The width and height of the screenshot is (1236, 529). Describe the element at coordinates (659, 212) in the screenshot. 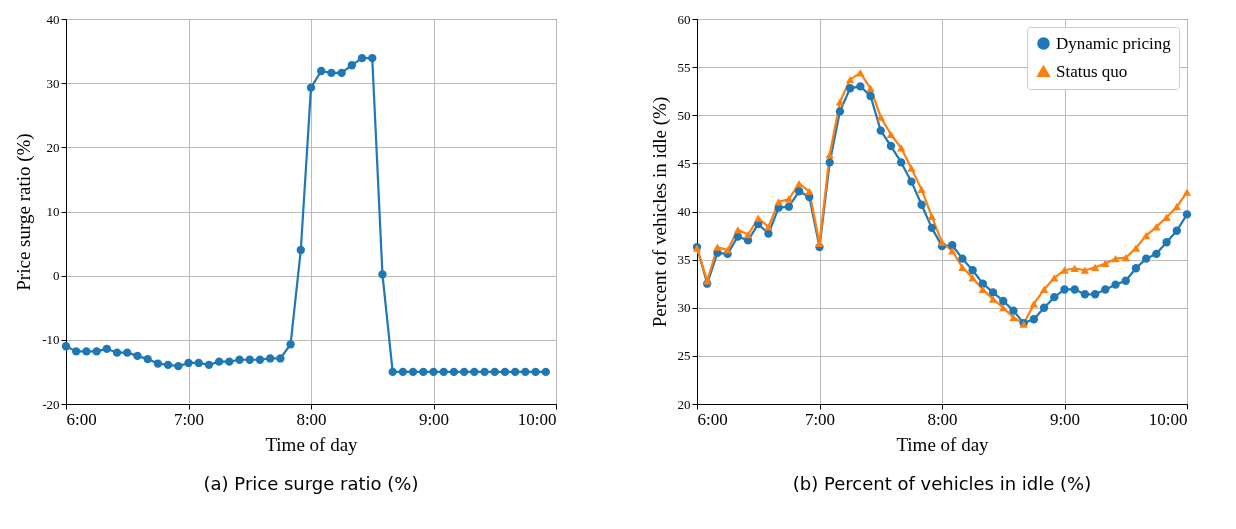

I see `y-axis-title: Percent of vehicles in idle (%)` at that location.